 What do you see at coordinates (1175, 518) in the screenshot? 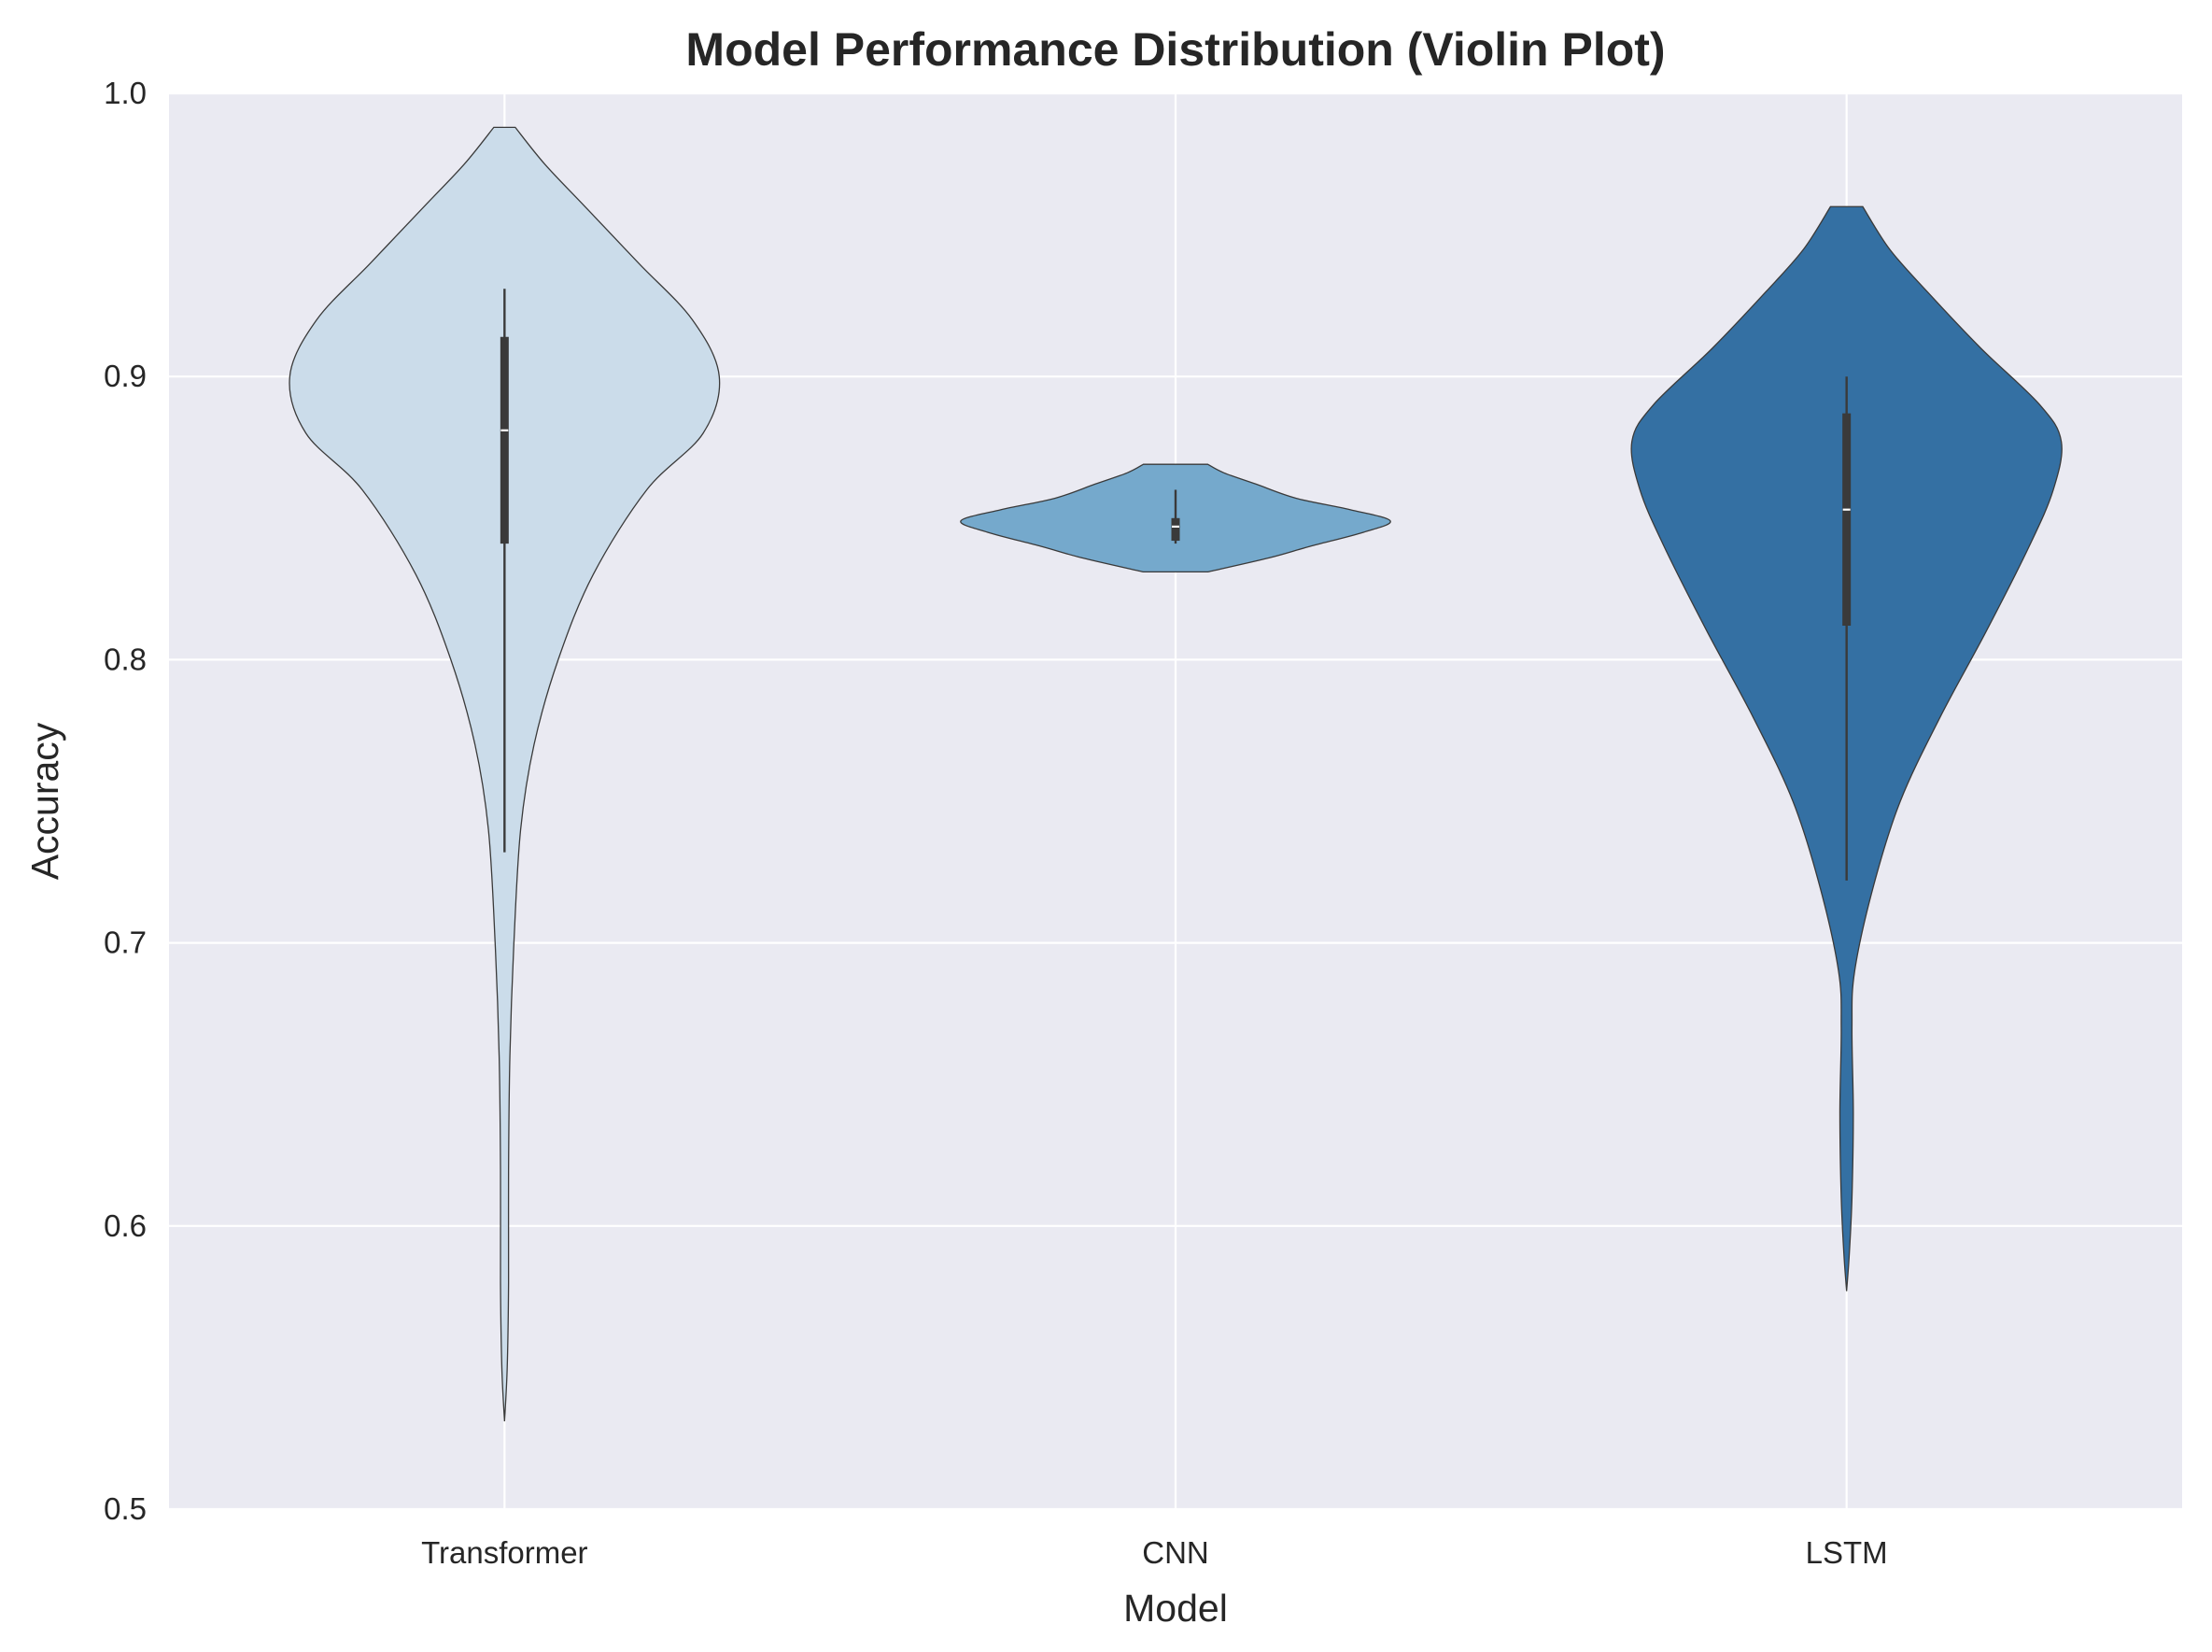
I see `violin-cnn` at bounding box center [1175, 518].